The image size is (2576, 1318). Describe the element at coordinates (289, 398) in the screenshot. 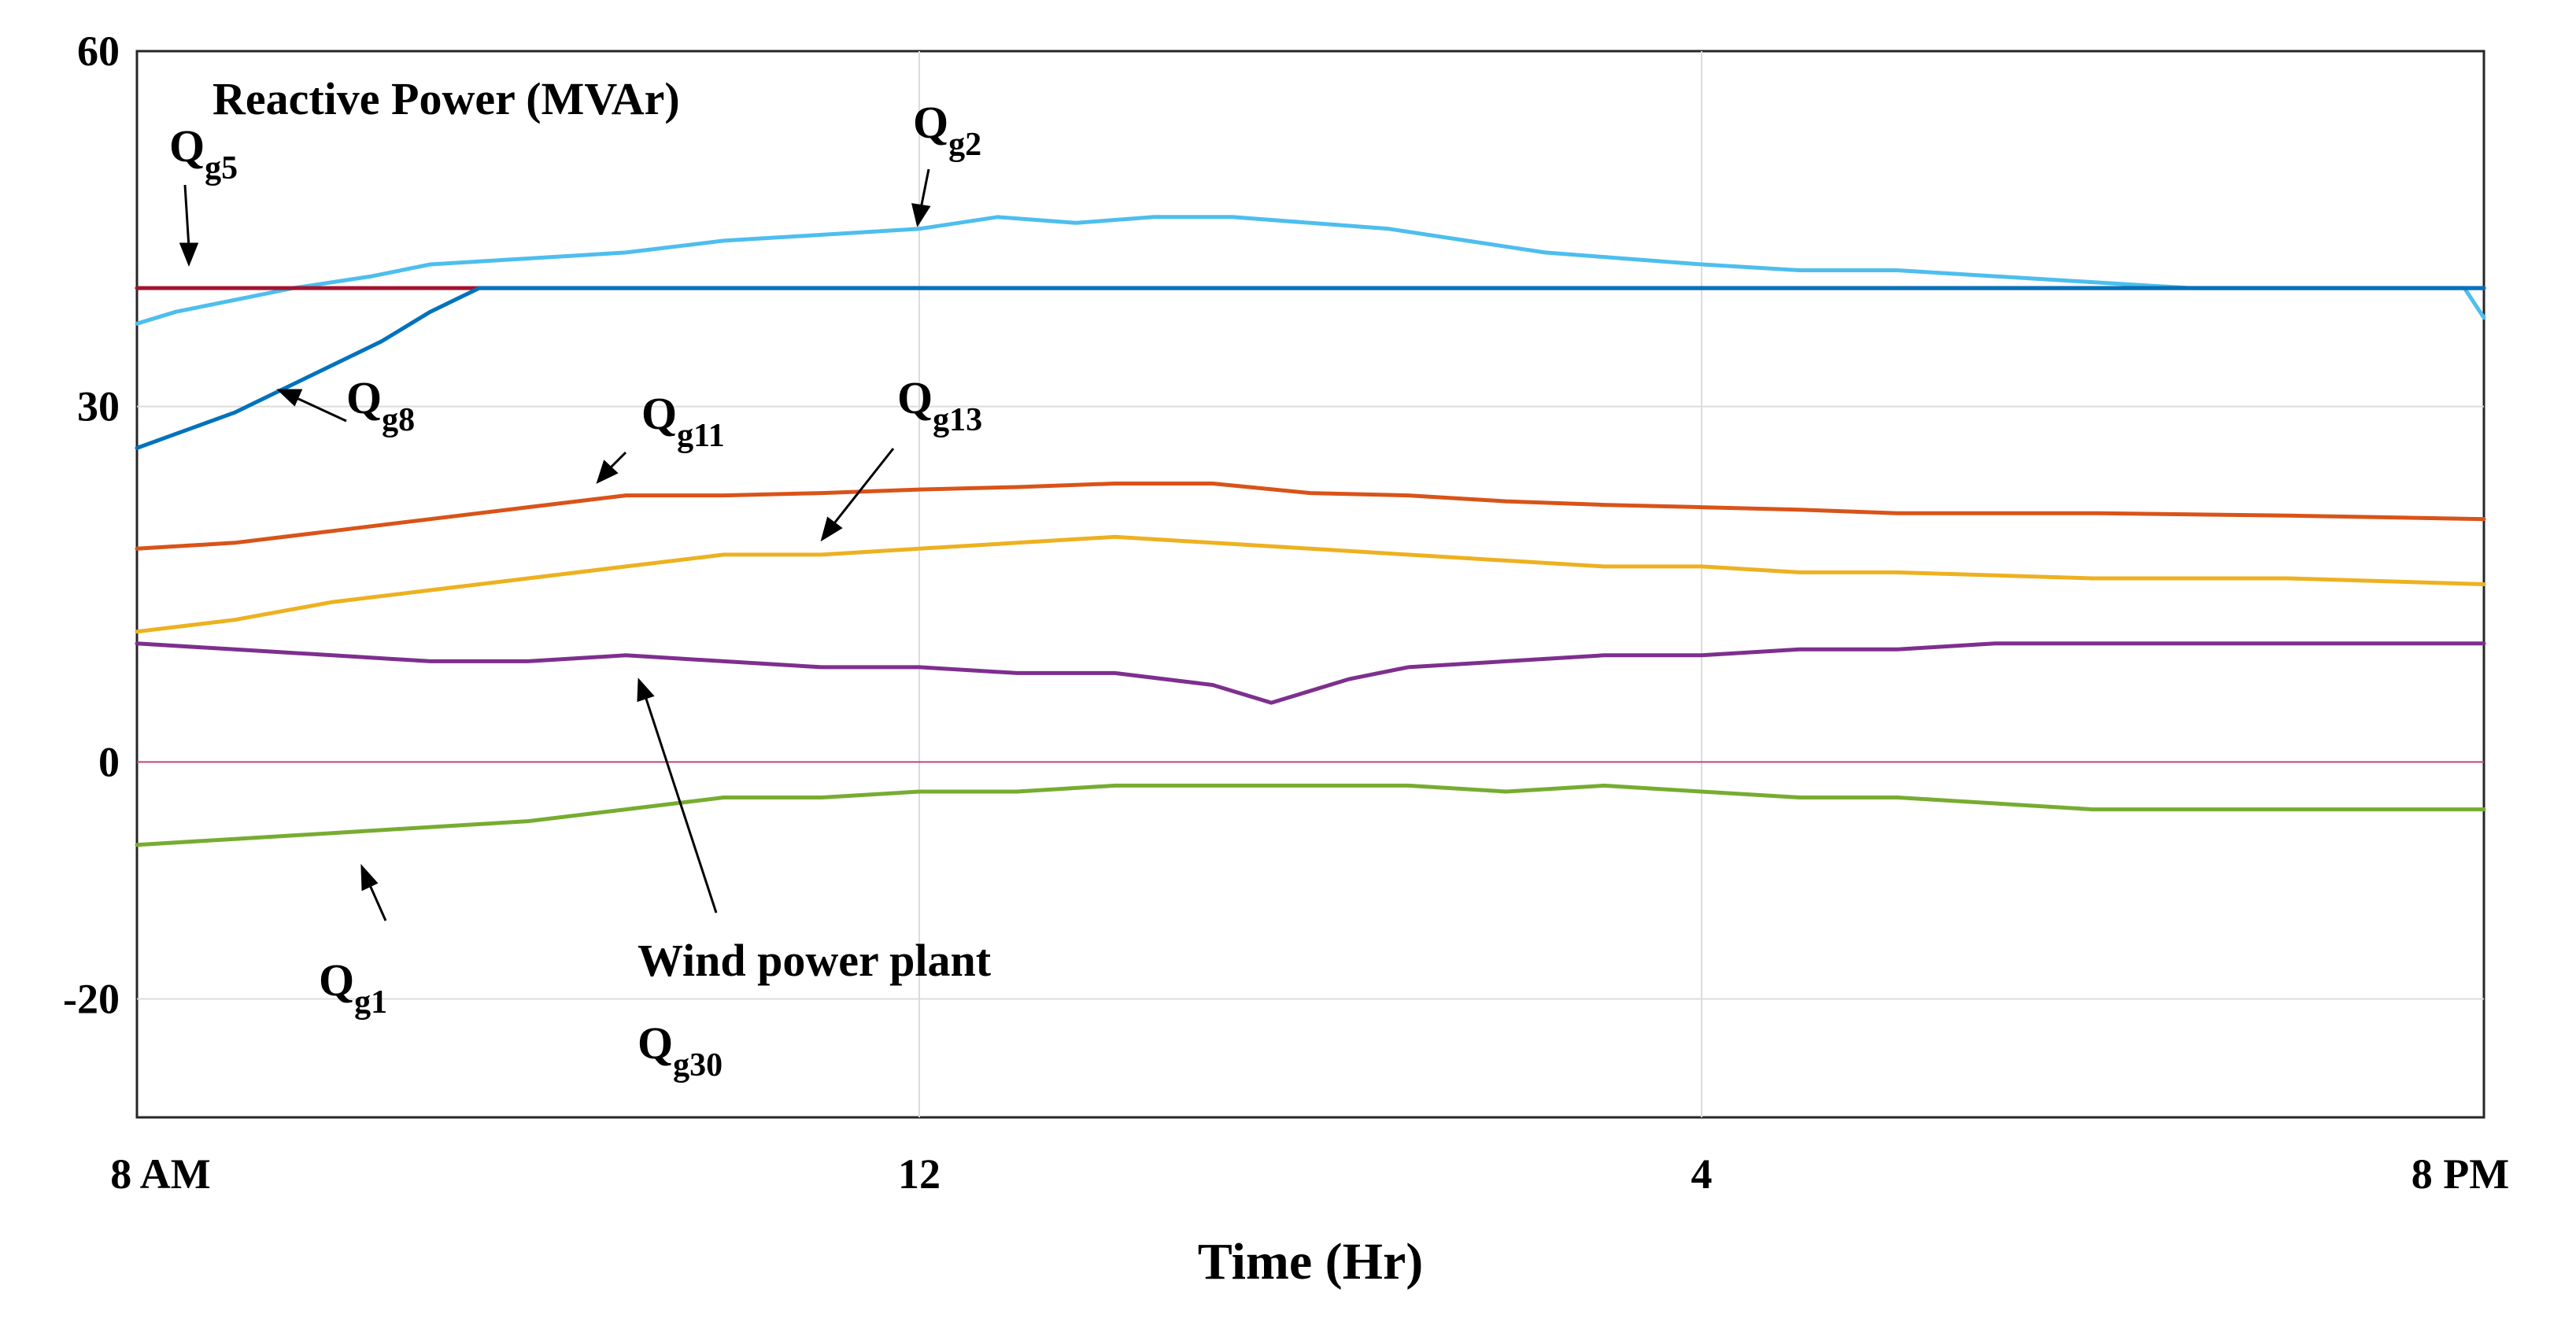

I see `arrow-qg8-head` at that location.